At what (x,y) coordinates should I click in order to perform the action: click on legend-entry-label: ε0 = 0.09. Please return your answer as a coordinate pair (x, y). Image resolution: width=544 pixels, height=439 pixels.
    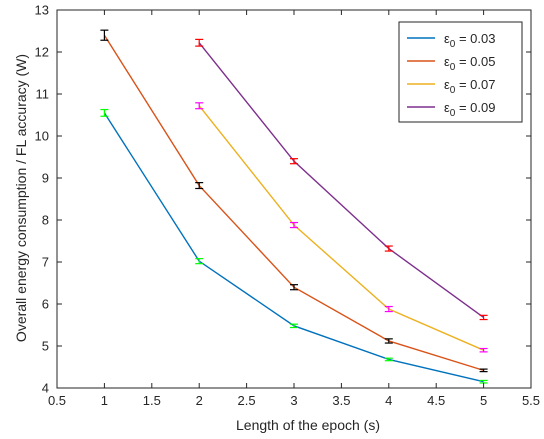
    Looking at the image, I should click on (469, 109).